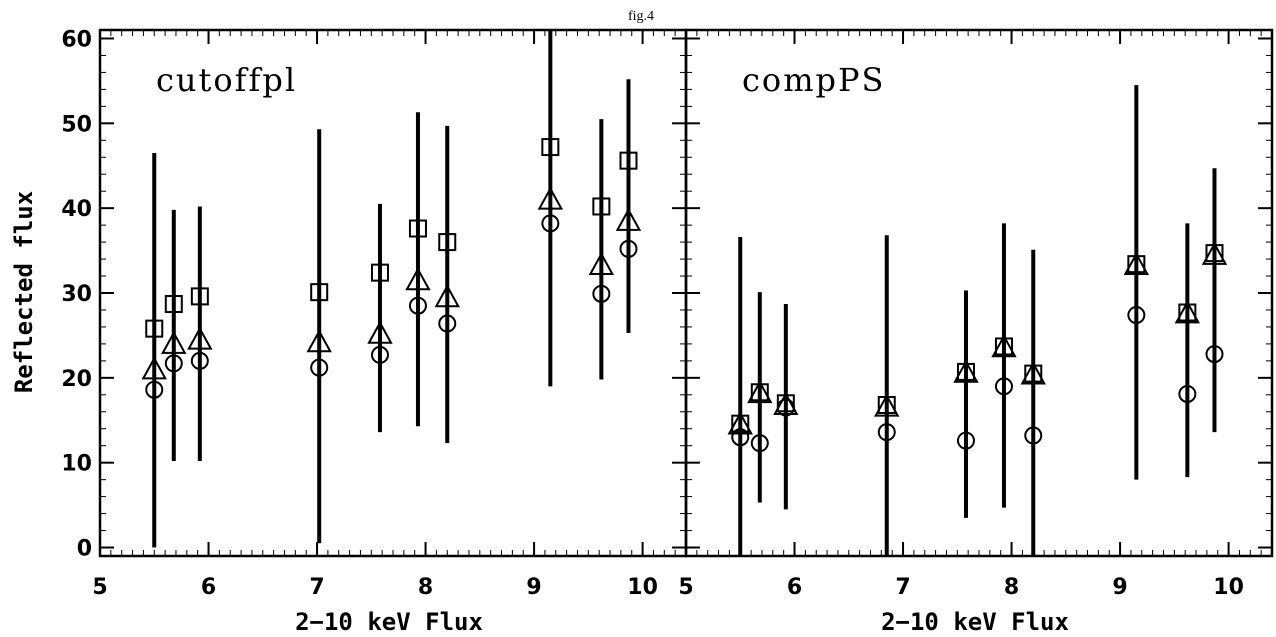  Describe the element at coordinates (24, 292) in the screenshot. I see `y-axis-label: Reflected flux` at that location.